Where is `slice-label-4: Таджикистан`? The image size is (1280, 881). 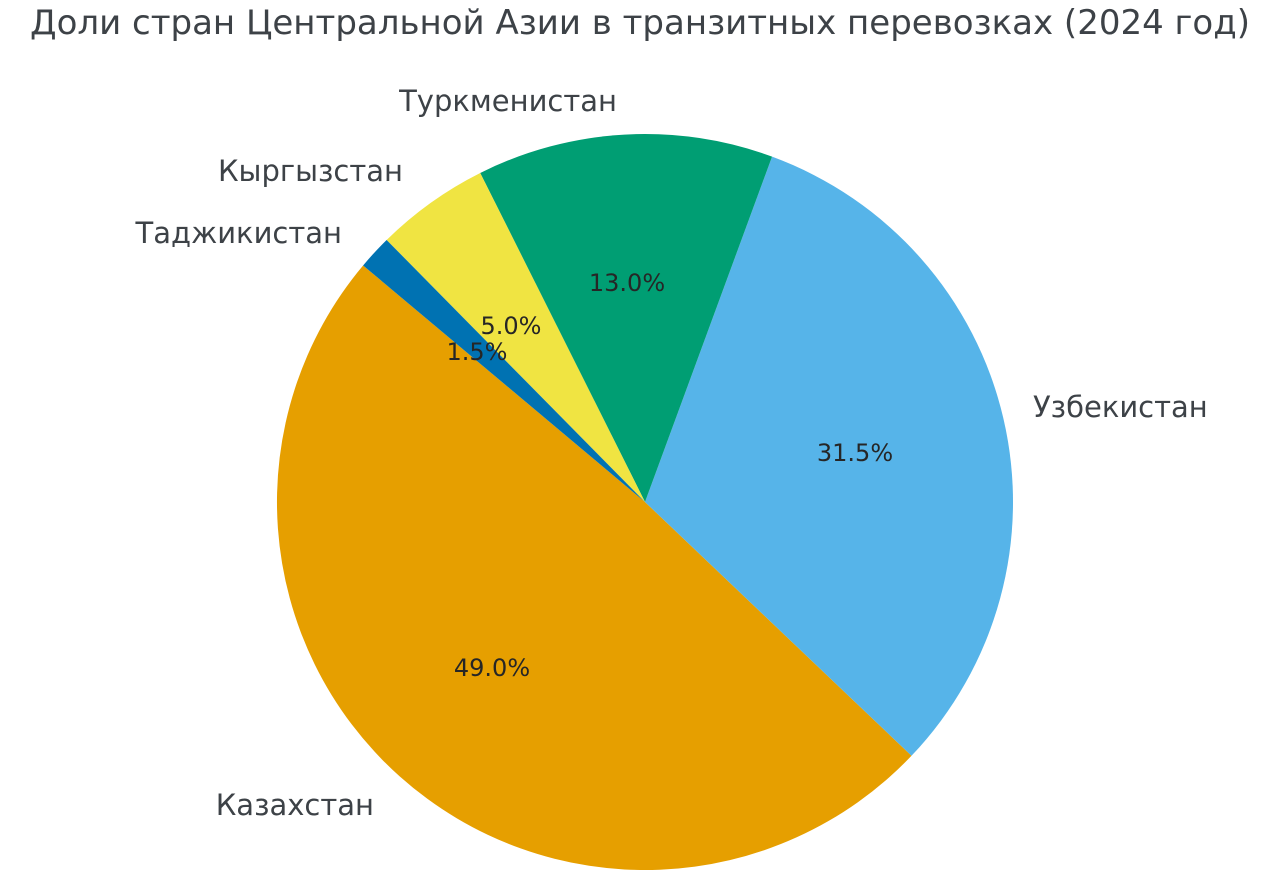
slice-label-4: Таджикистан is located at coordinates (238, 233).